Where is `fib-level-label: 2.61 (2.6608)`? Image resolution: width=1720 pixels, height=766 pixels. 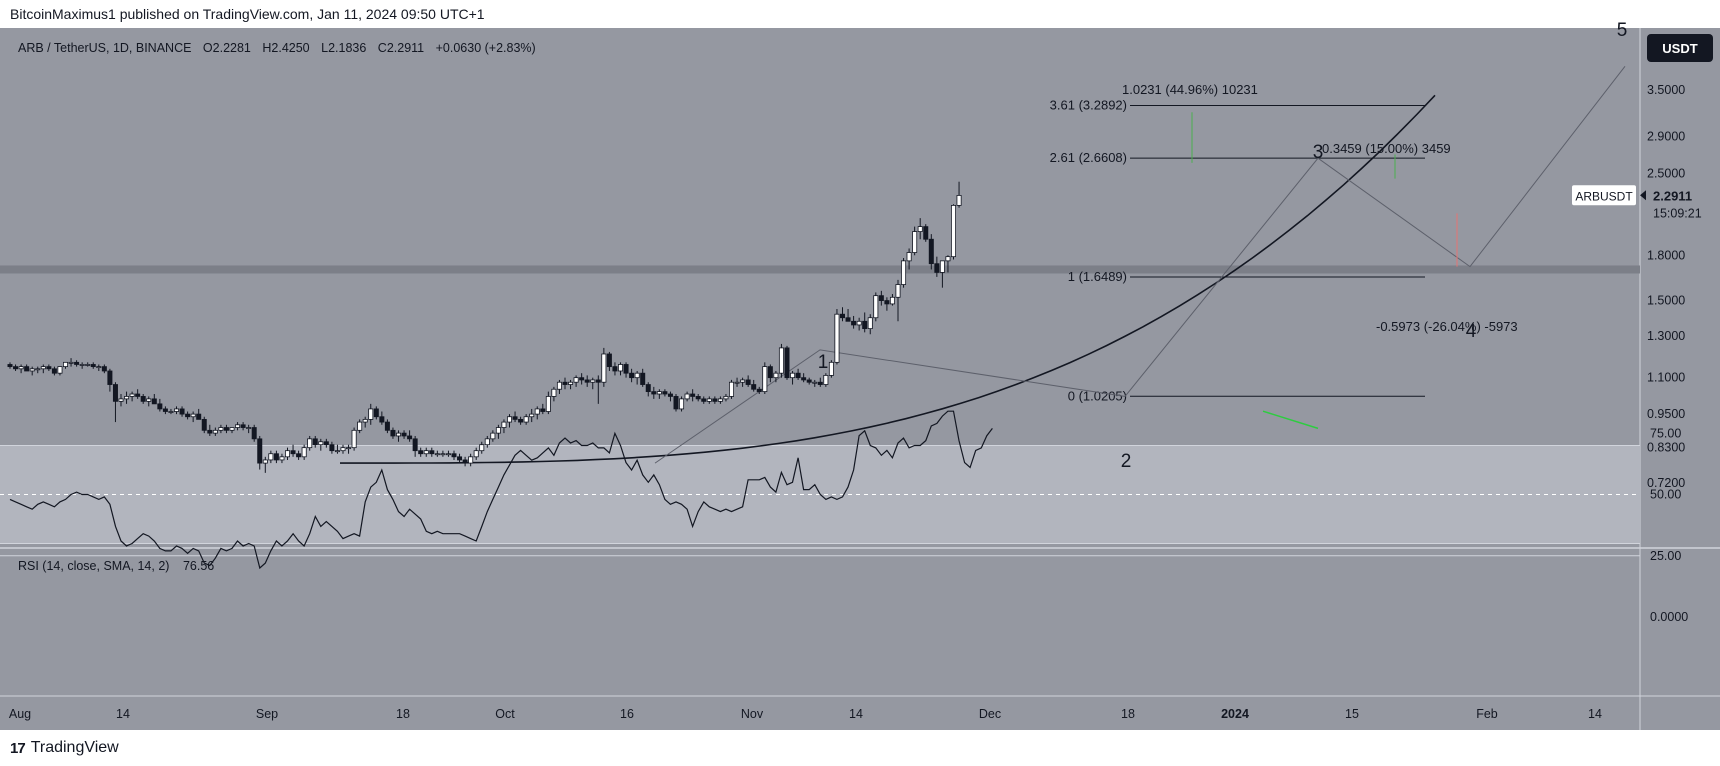
fib-level-label: 2.61 (2.6608) is located at coordinates (1088, 157).